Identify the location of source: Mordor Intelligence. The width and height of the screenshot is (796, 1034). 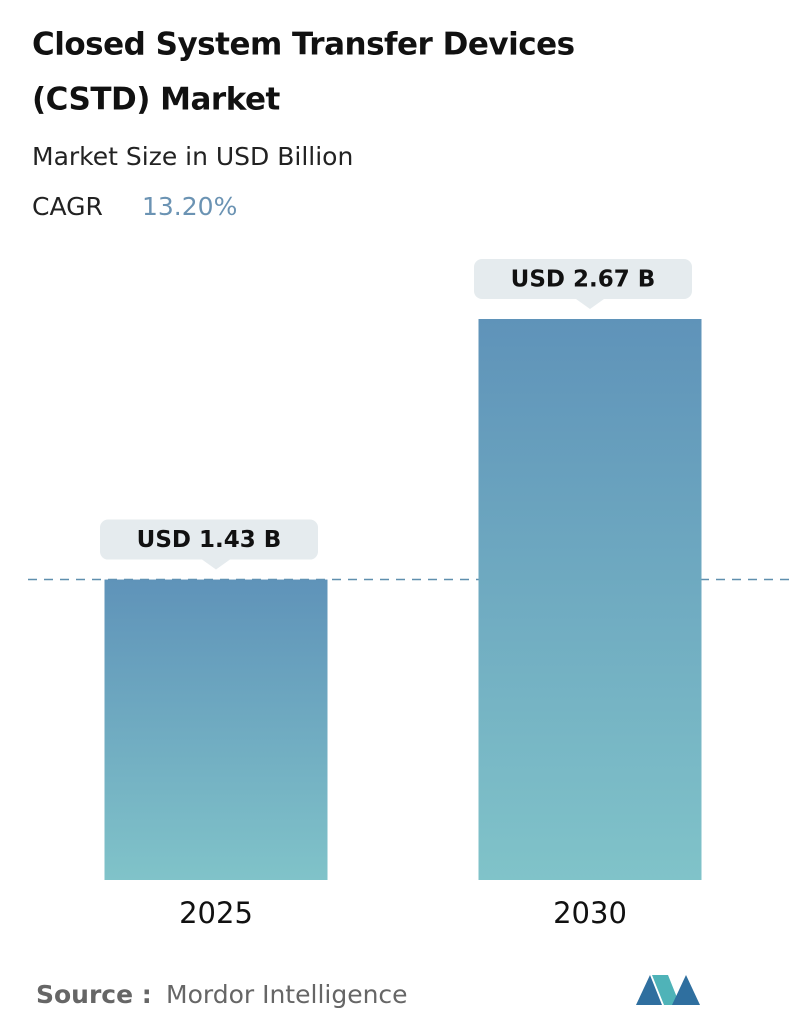
(287, 994).